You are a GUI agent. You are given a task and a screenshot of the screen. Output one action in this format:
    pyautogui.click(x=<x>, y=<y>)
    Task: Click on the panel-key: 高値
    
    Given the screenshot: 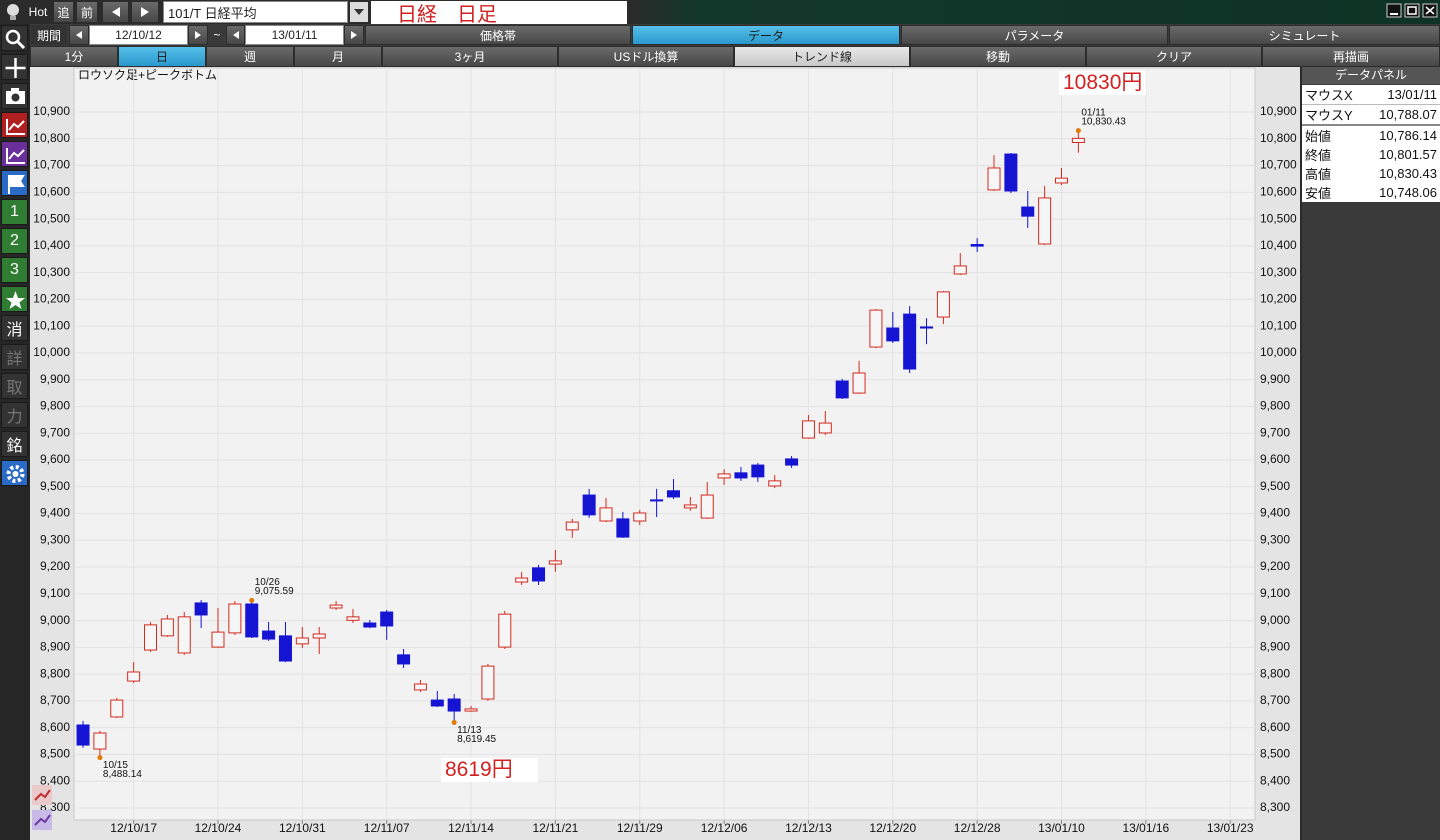 What is the action you would take?
    pyautogui.click(x=1318, y=174)
    